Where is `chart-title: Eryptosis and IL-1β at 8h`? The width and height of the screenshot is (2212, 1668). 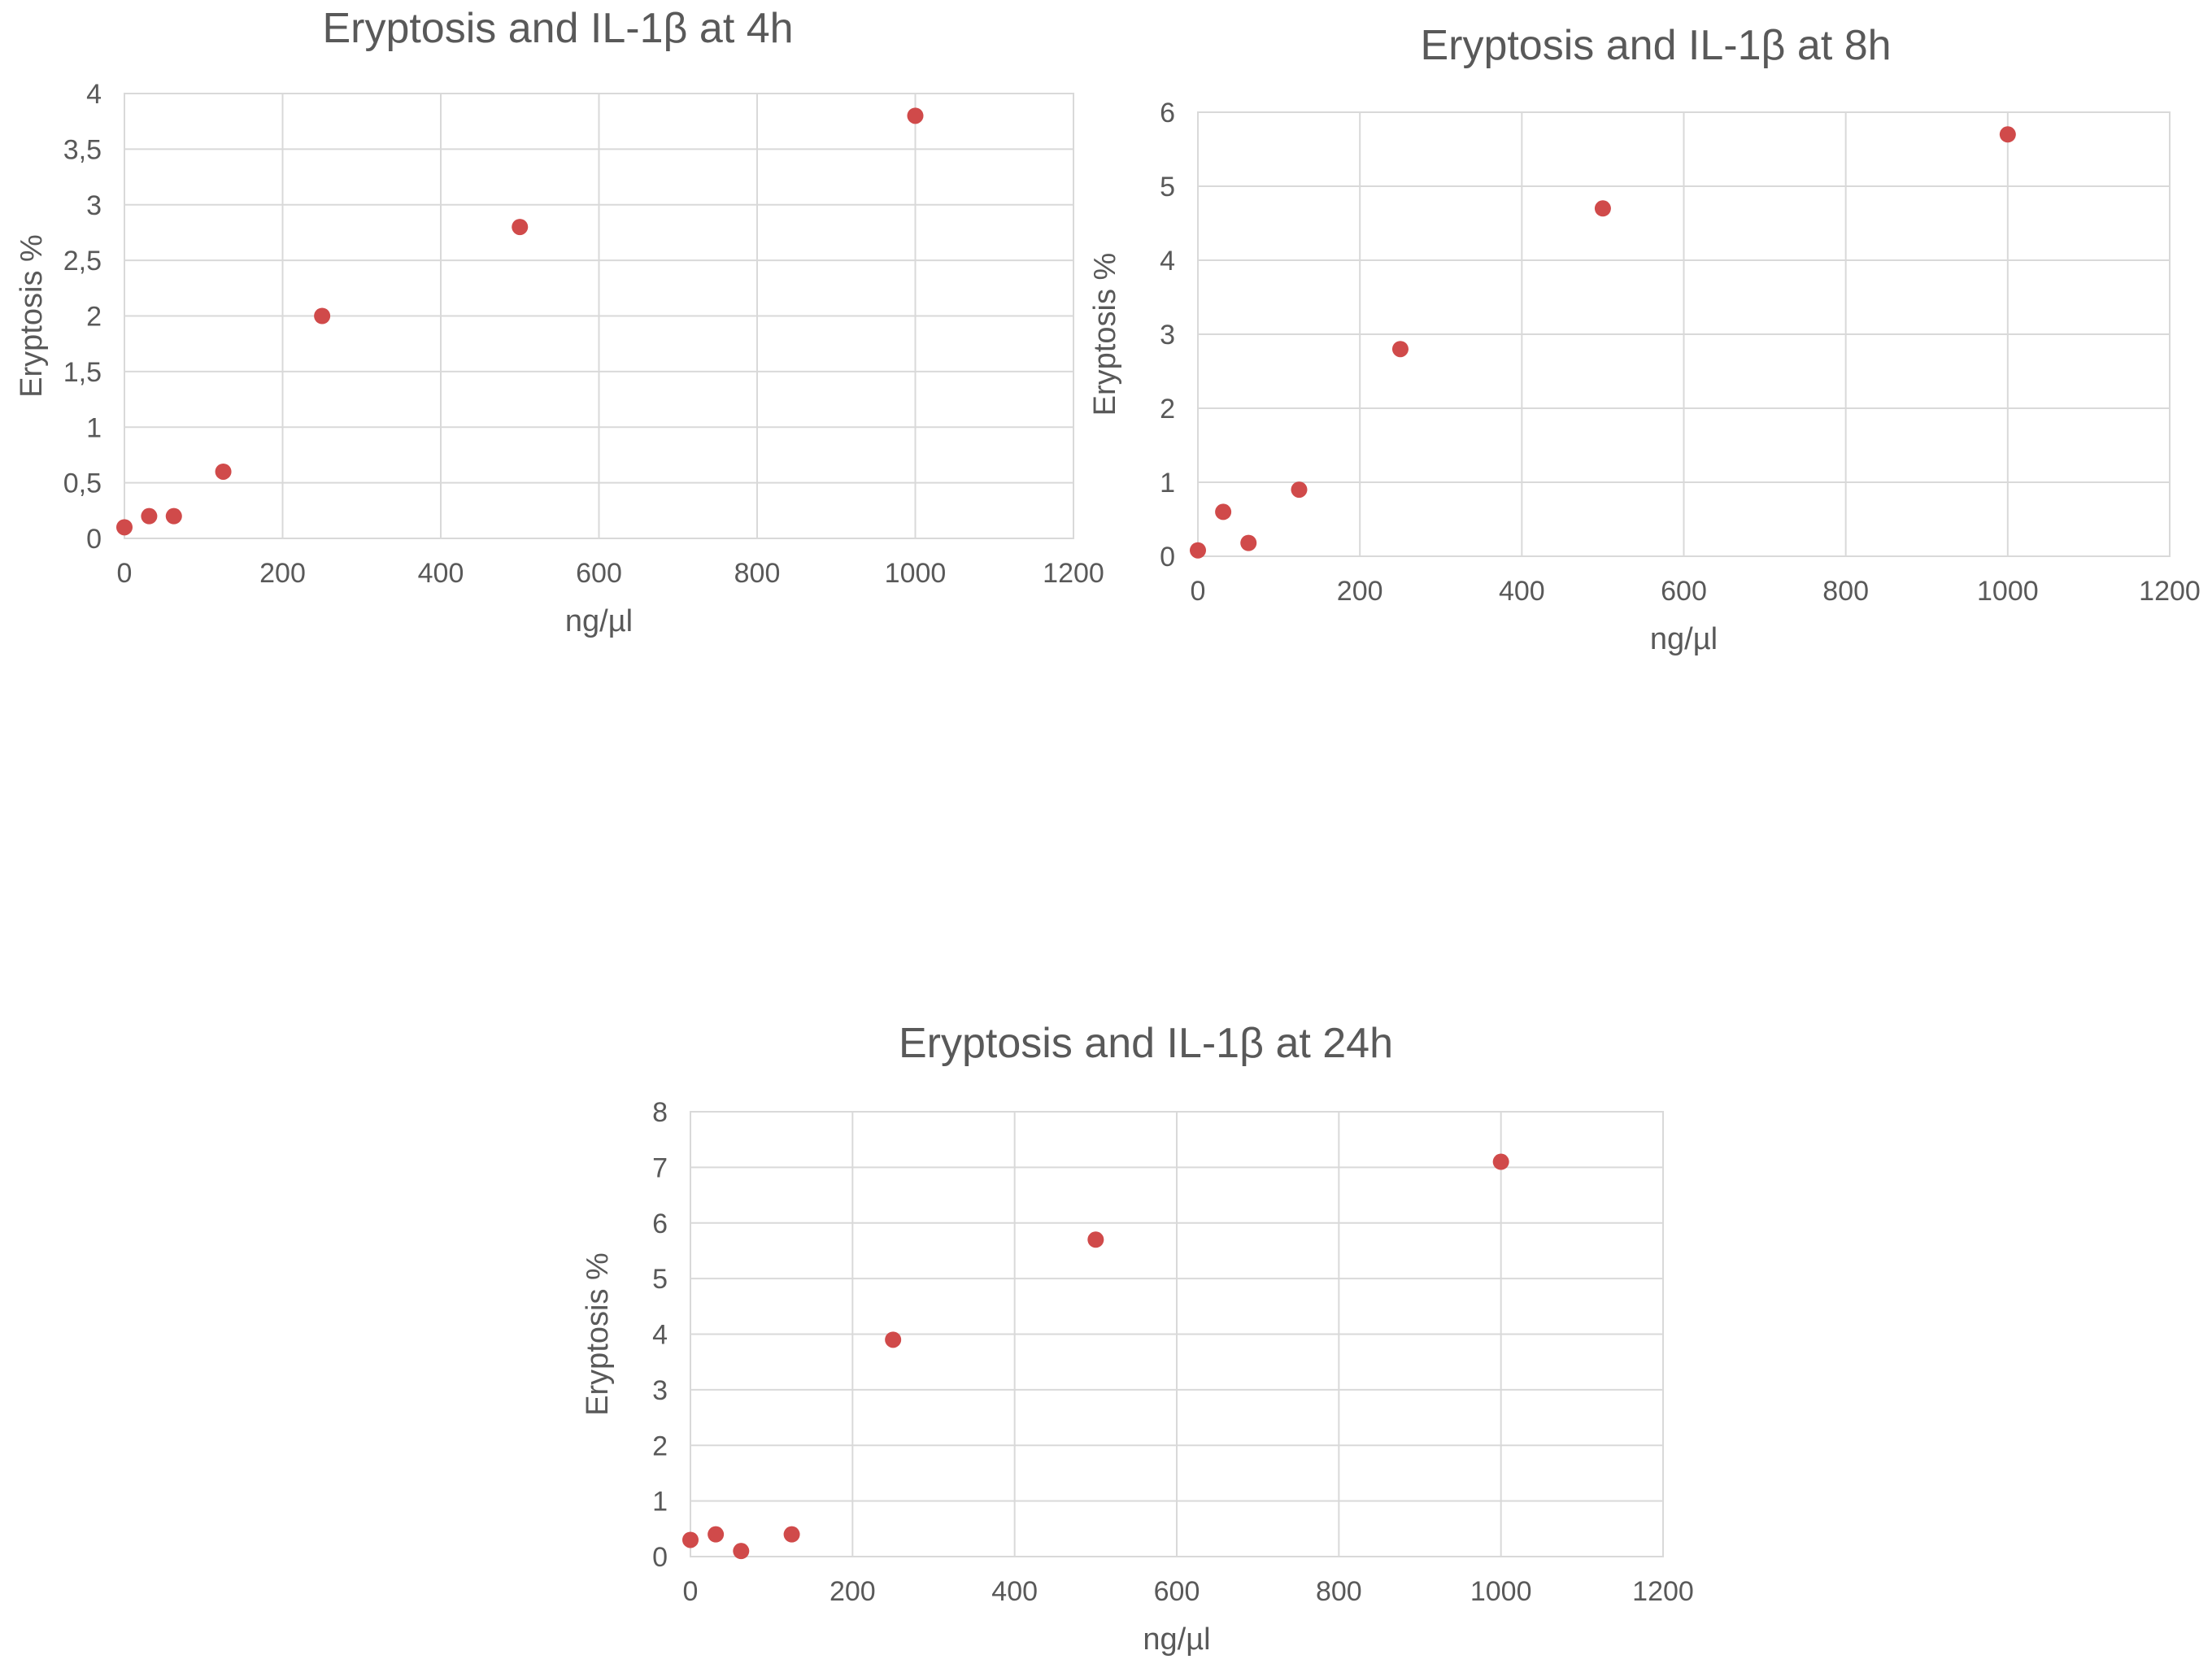 chart-title: Eryptosis and IL-1β at 8h is located at coordinates (1655, 45).